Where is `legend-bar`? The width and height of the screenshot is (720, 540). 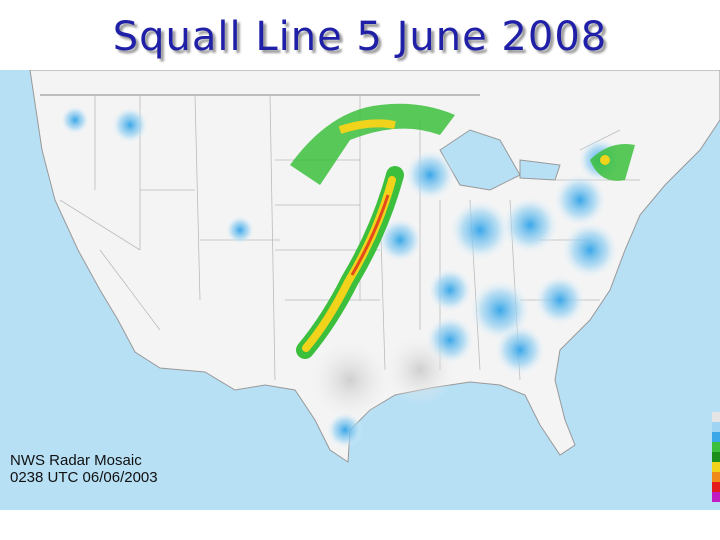
legend-bar is located at coordinates (716, 457).